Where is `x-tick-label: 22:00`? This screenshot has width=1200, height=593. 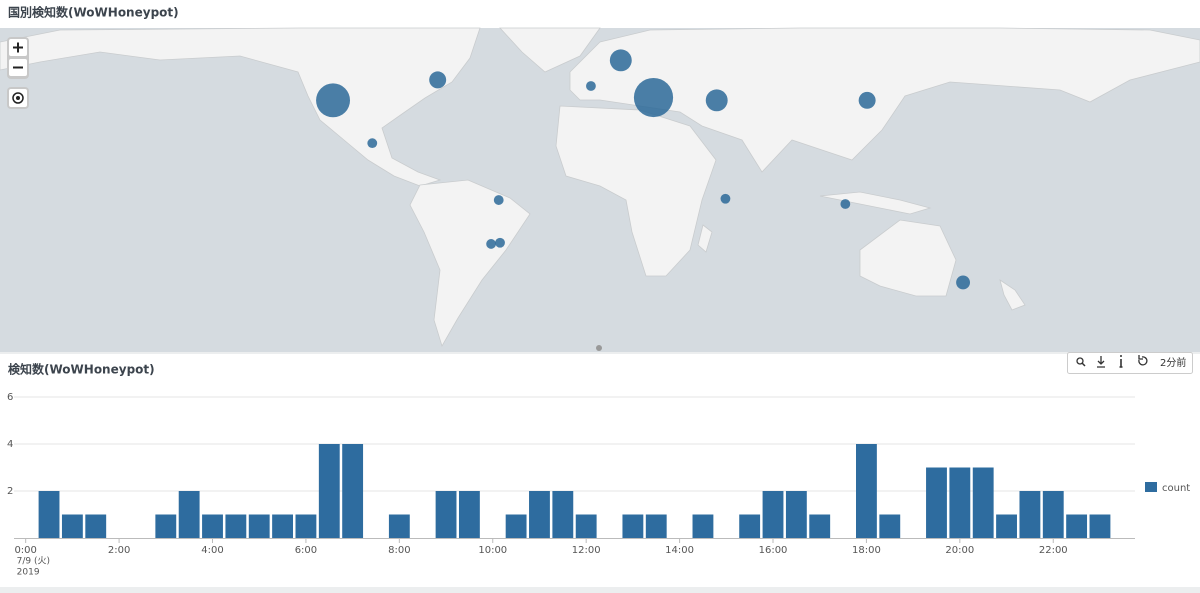
x-tick-label: 22:00 is located at coordinates (1053, 550).